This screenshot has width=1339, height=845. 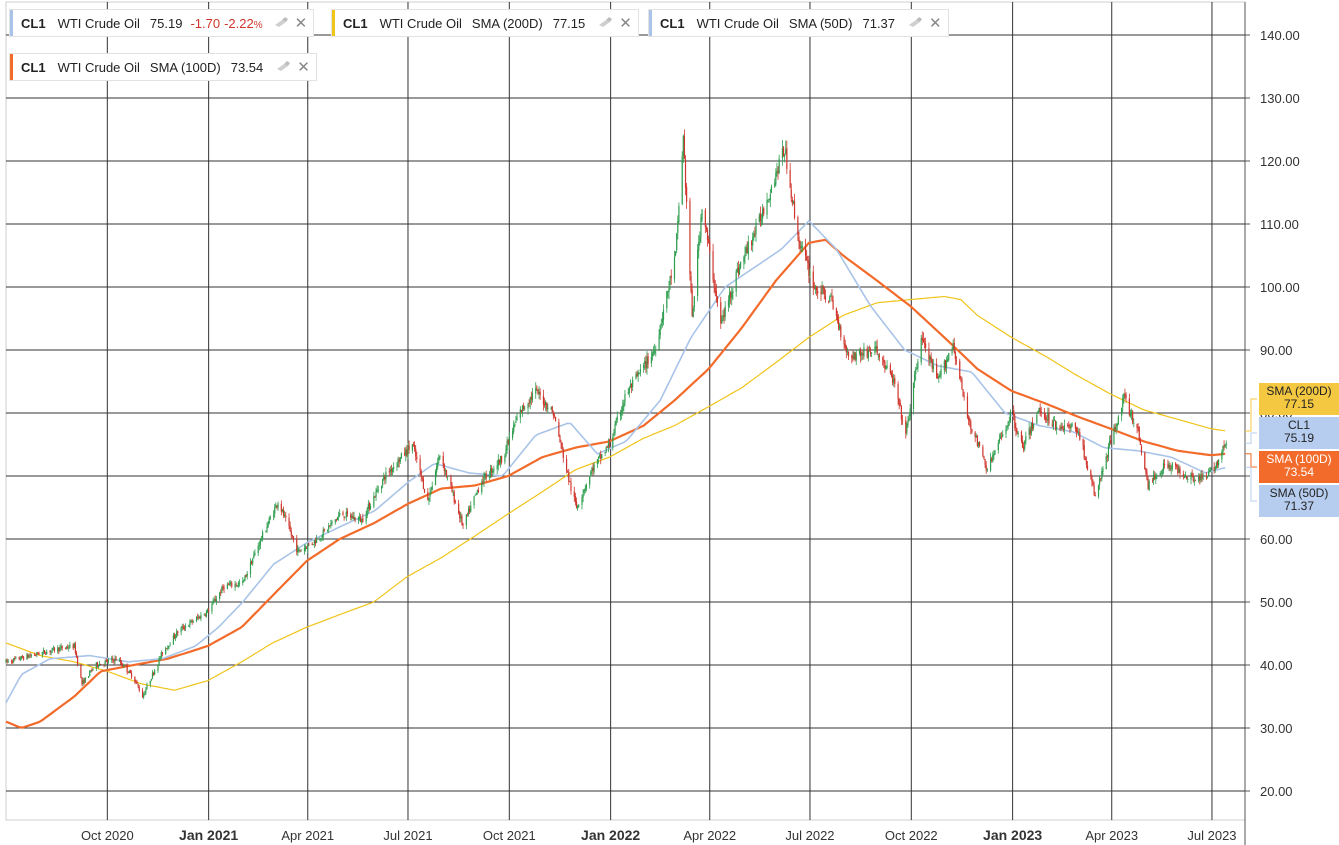 What do you see at coordinates (1276, 602) in the screenshot?
I see `y-tick-label: 50.00` at bounding box center [1276, 602].